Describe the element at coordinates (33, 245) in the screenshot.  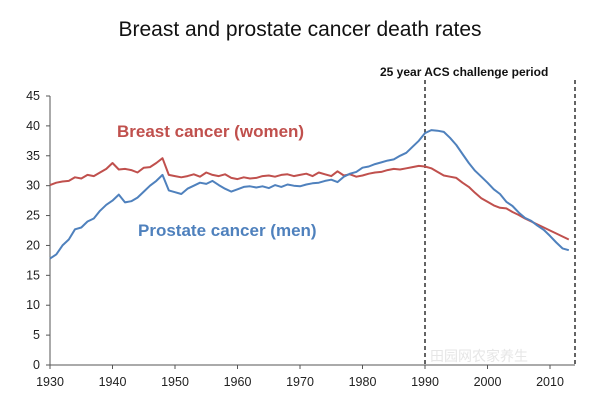
I see `y-tick-label: 20` at that location.